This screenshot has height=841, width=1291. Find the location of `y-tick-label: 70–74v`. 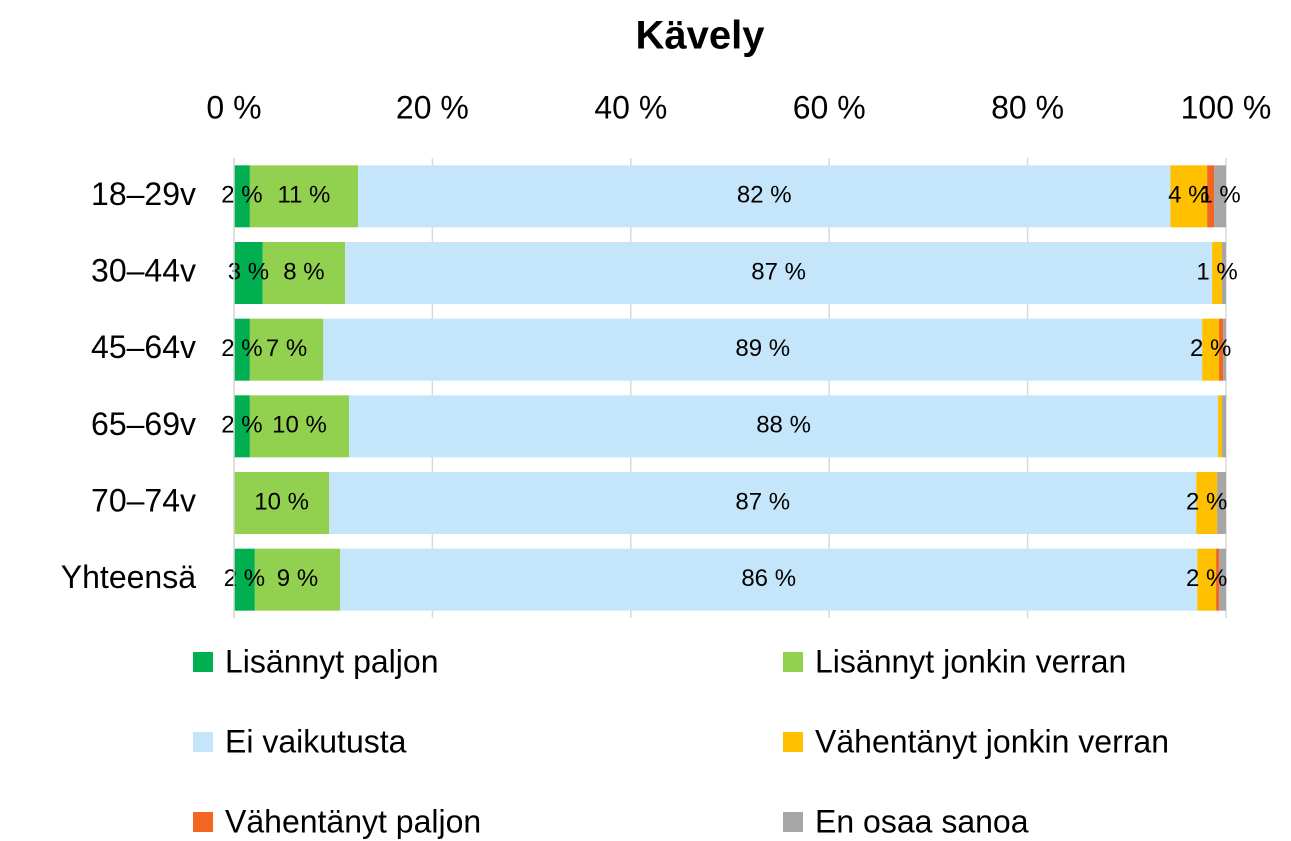

y-tick-label: 70–74v is located at coordinates (143, 500).